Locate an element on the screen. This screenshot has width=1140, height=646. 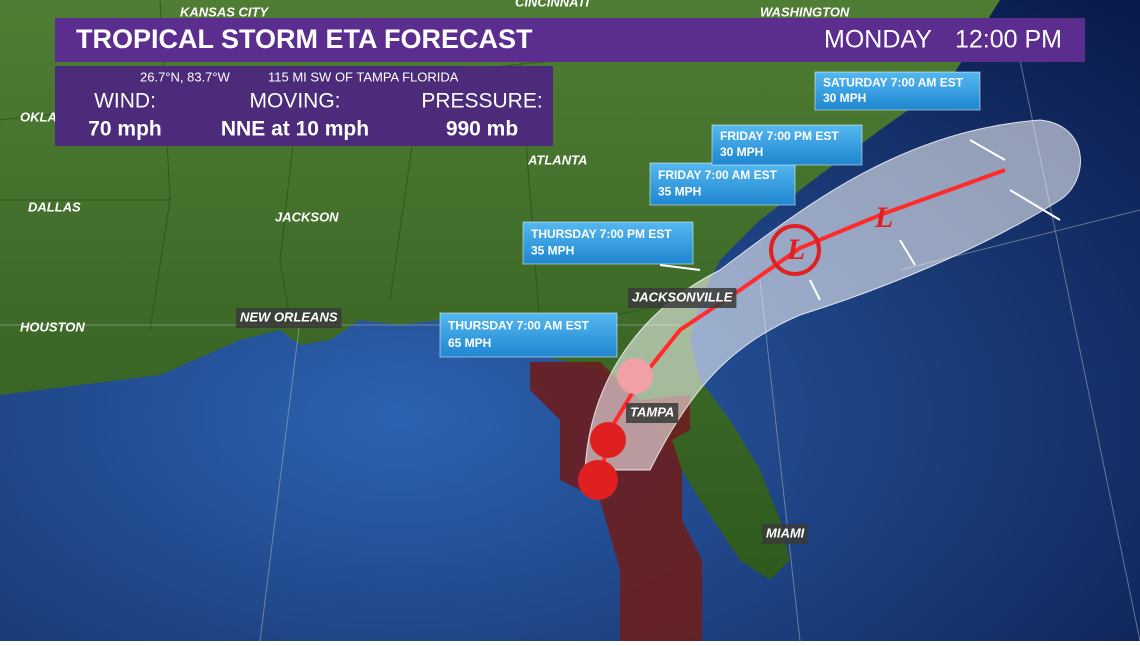
info-value: 70 mph is located at coordinates (125, 129).